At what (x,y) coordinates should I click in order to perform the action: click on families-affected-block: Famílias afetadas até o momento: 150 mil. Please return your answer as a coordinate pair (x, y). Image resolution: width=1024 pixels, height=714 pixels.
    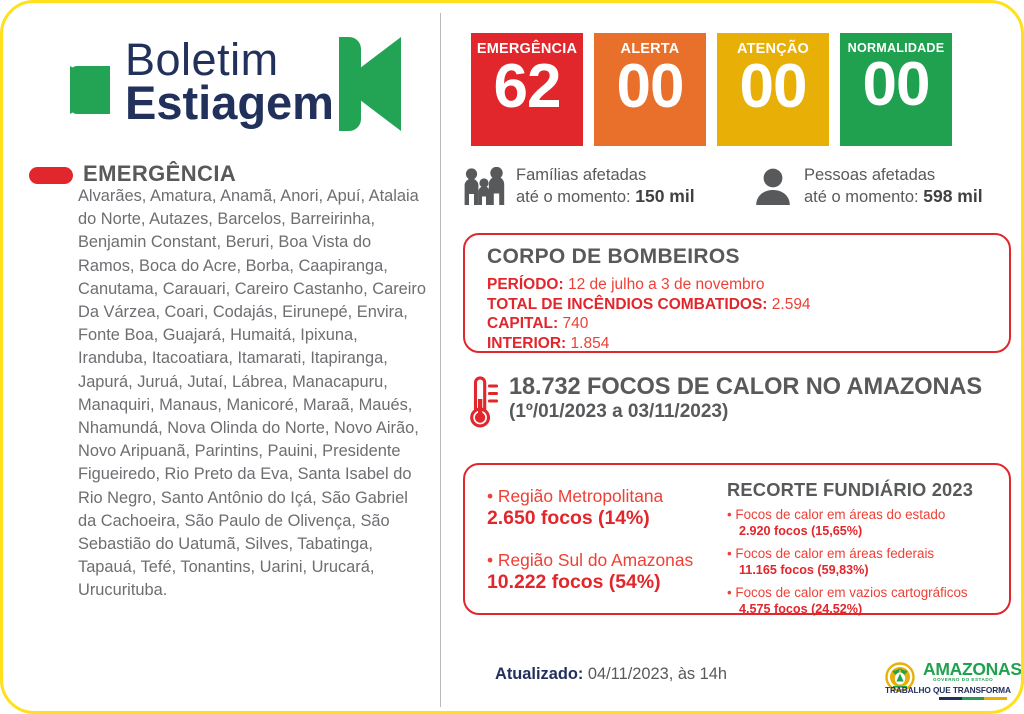
    Looking at the image, I should click on (579, 186).